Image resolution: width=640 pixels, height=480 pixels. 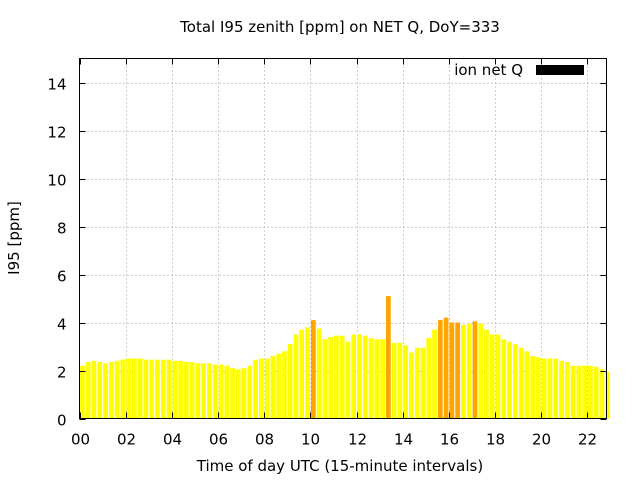 I want to click on x-tick-label: 00, so click(x=80, y=440).